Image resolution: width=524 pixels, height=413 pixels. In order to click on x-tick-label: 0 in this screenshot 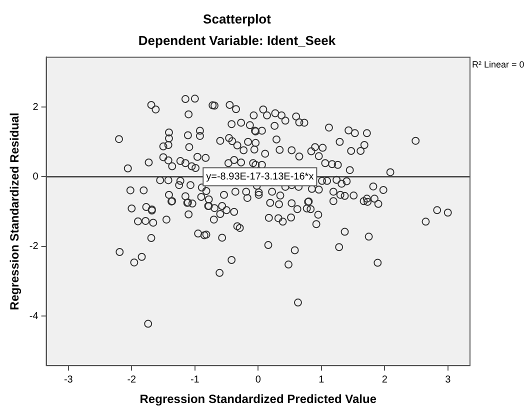, I will do `click(258, 380)`.